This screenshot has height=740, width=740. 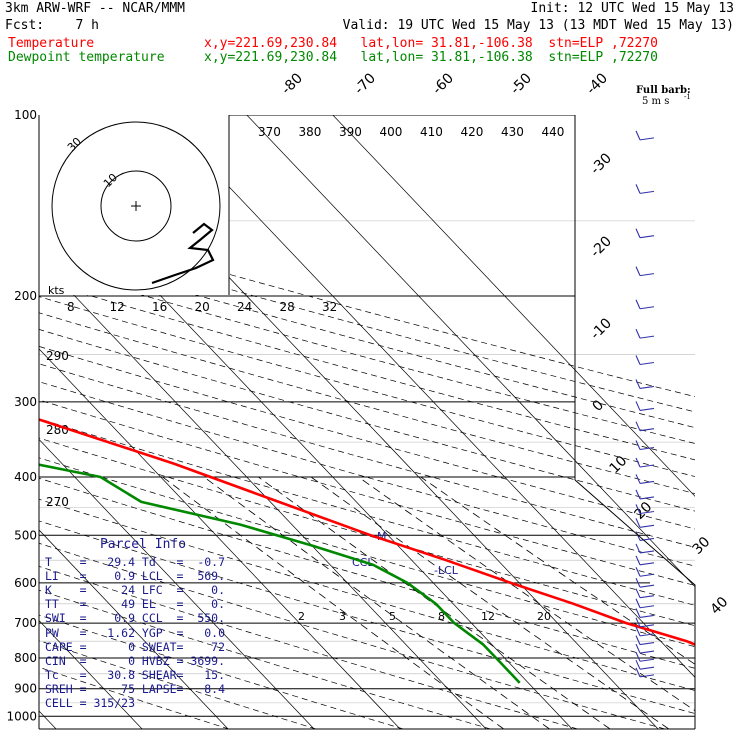 What do you see at coordinates (702, 546) in the screenshot?
I see `isotherm-label: 30` at bounding box center [702, 546].